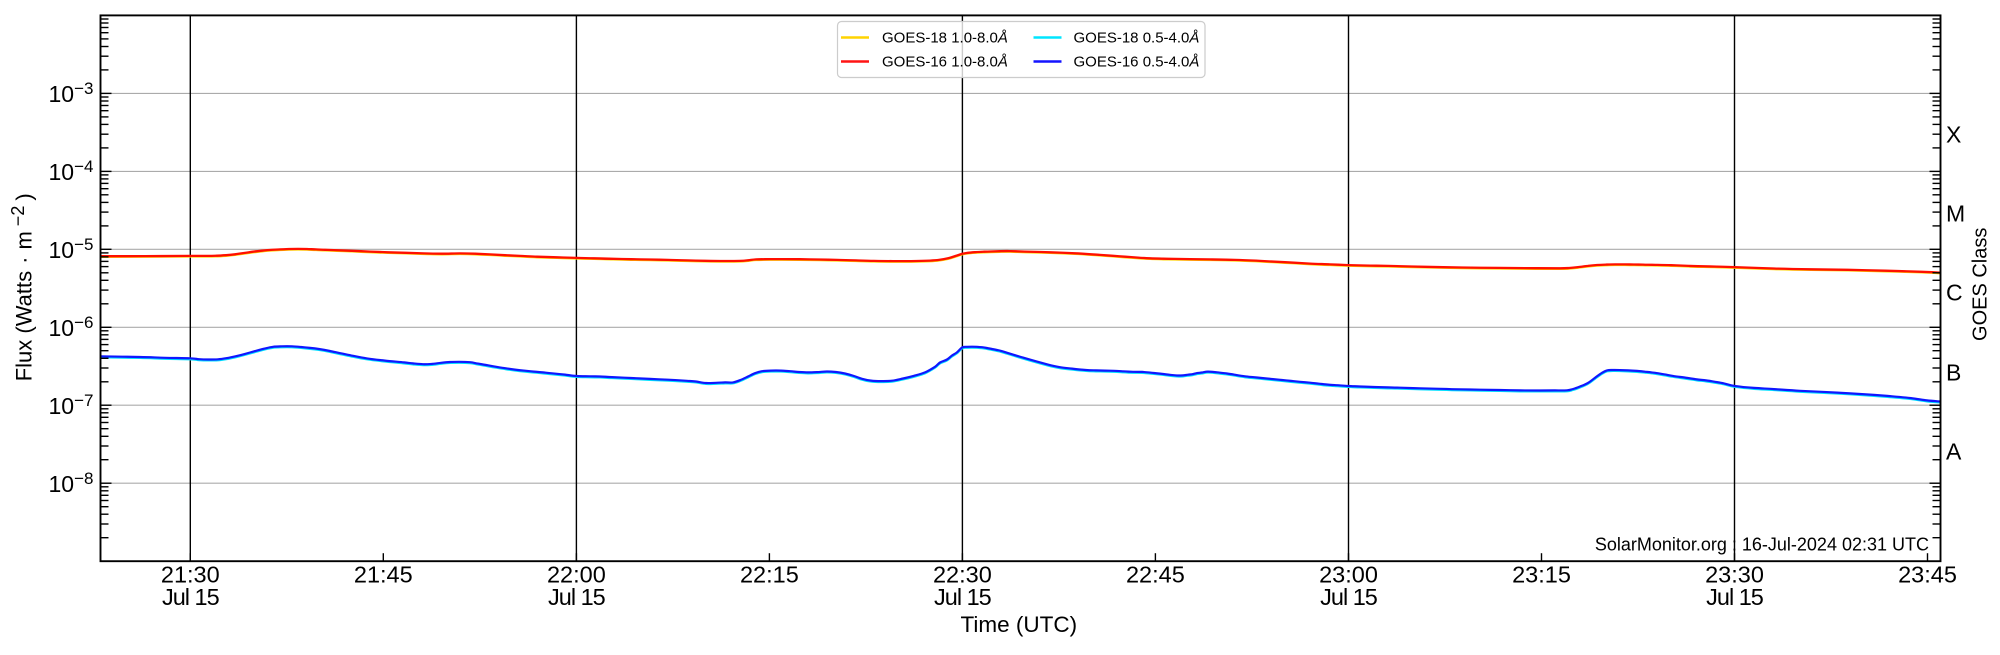 Image resolution: width=2000 pixels, height=655 pixels. I want to click on svg-text: Time (UTC), so click(1018, 624).